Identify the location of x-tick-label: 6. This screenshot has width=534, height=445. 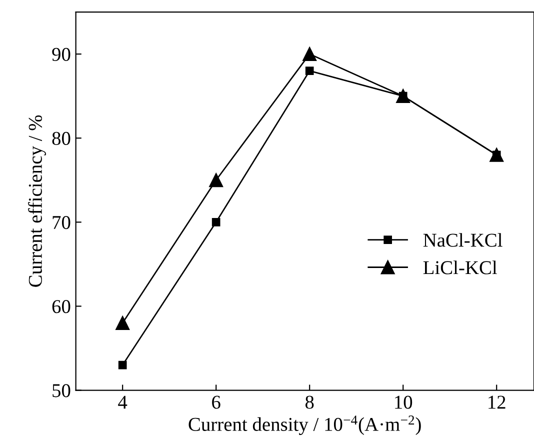
(216, 402).